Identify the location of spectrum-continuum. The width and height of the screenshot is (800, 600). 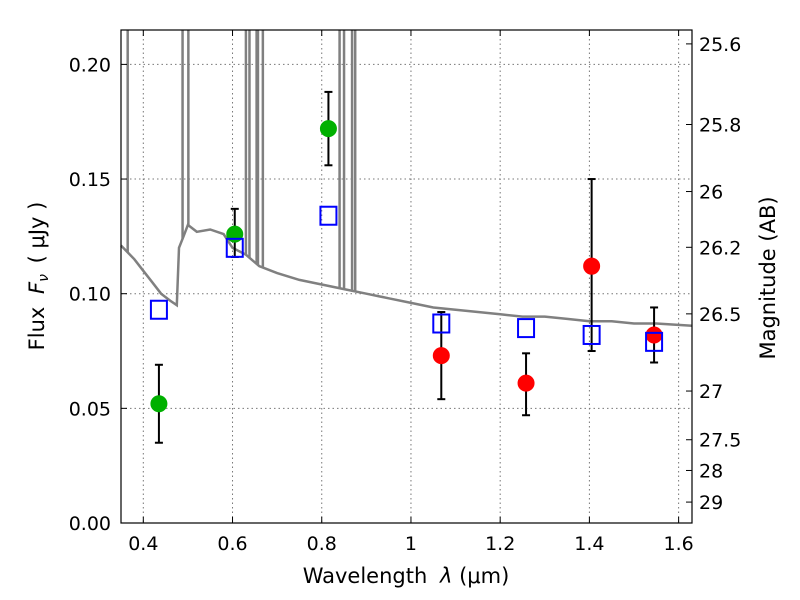
(406, 275).